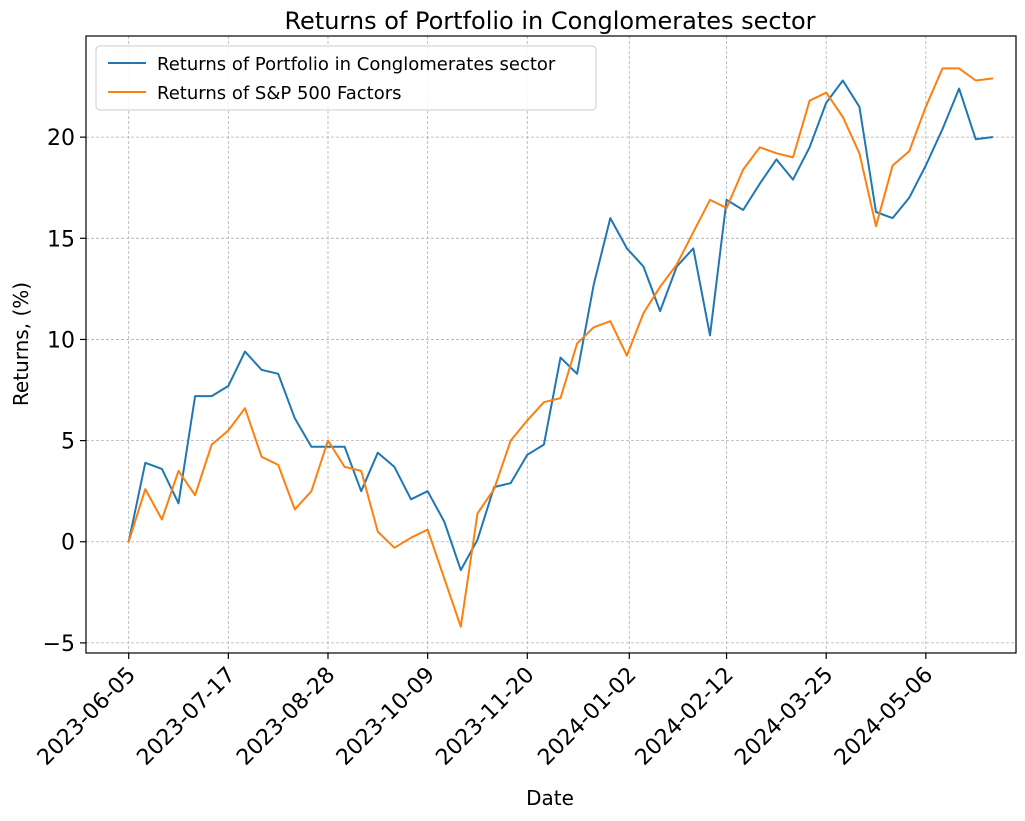 The width and height of the screenshot is (1025, 821). What do you see at coordinates (550, 798) in the screenshot?
I see `x-axis-label: Date` at bounding box center [550, 798].